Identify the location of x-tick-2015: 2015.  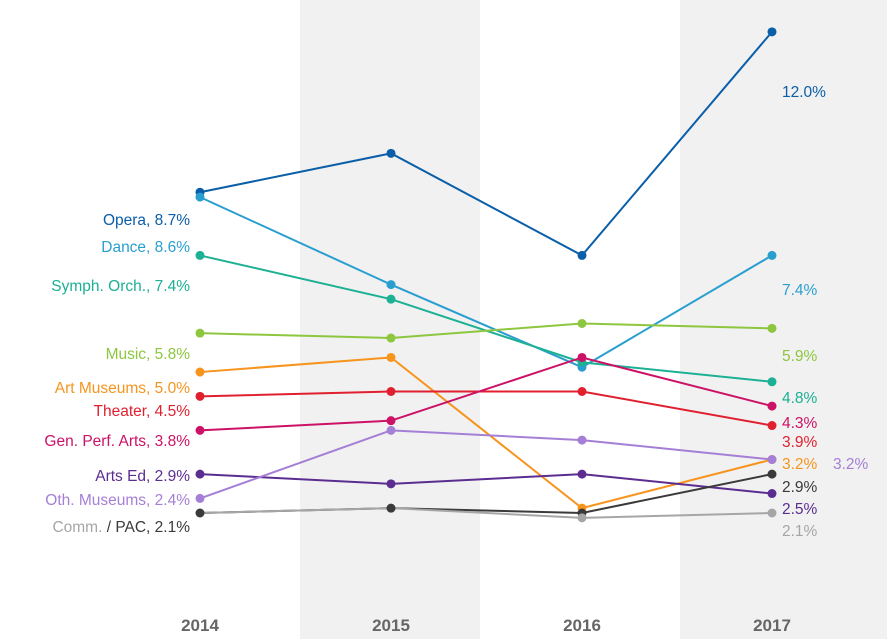
(391, 625).